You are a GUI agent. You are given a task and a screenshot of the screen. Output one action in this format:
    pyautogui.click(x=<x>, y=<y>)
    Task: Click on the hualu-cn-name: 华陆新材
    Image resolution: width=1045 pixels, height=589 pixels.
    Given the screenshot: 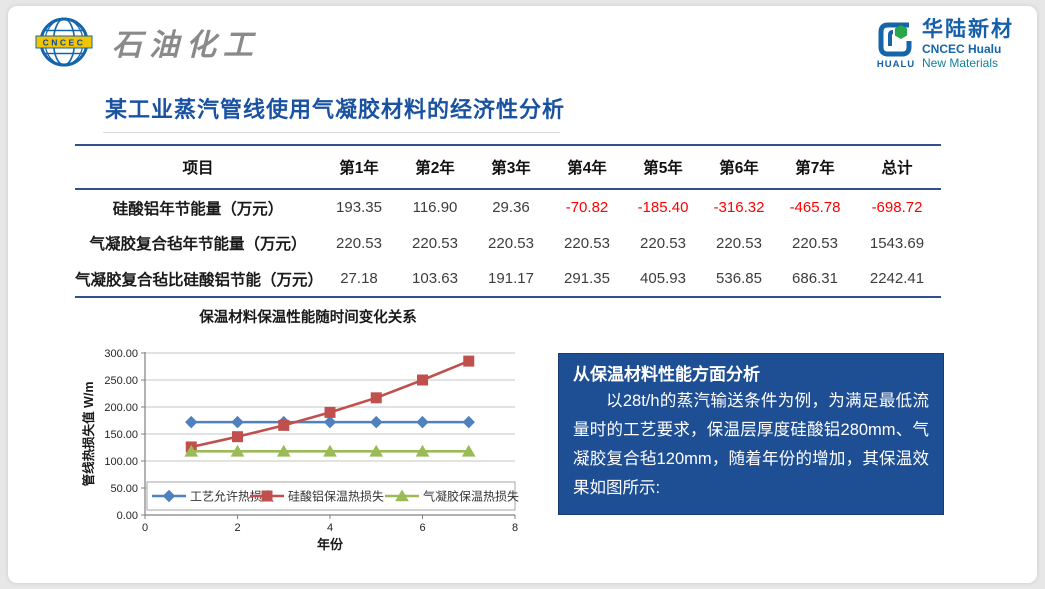 What is the action you would take?
    pyautogui.click(x=968, y=29)
    